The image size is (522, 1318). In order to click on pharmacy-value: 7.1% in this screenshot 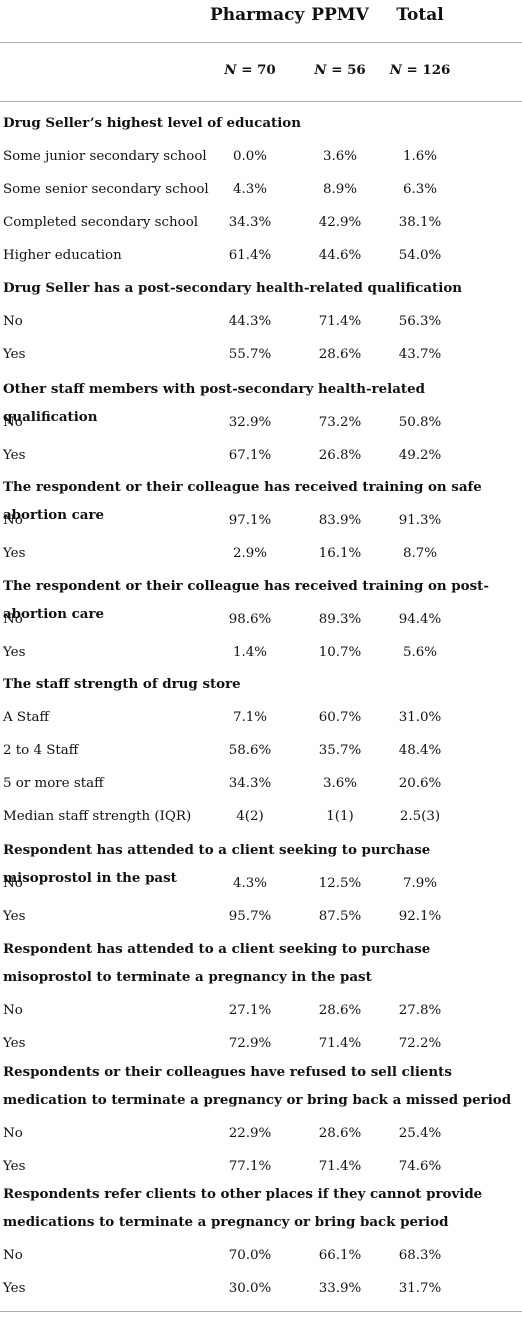, I will do `click(250, 717)`.